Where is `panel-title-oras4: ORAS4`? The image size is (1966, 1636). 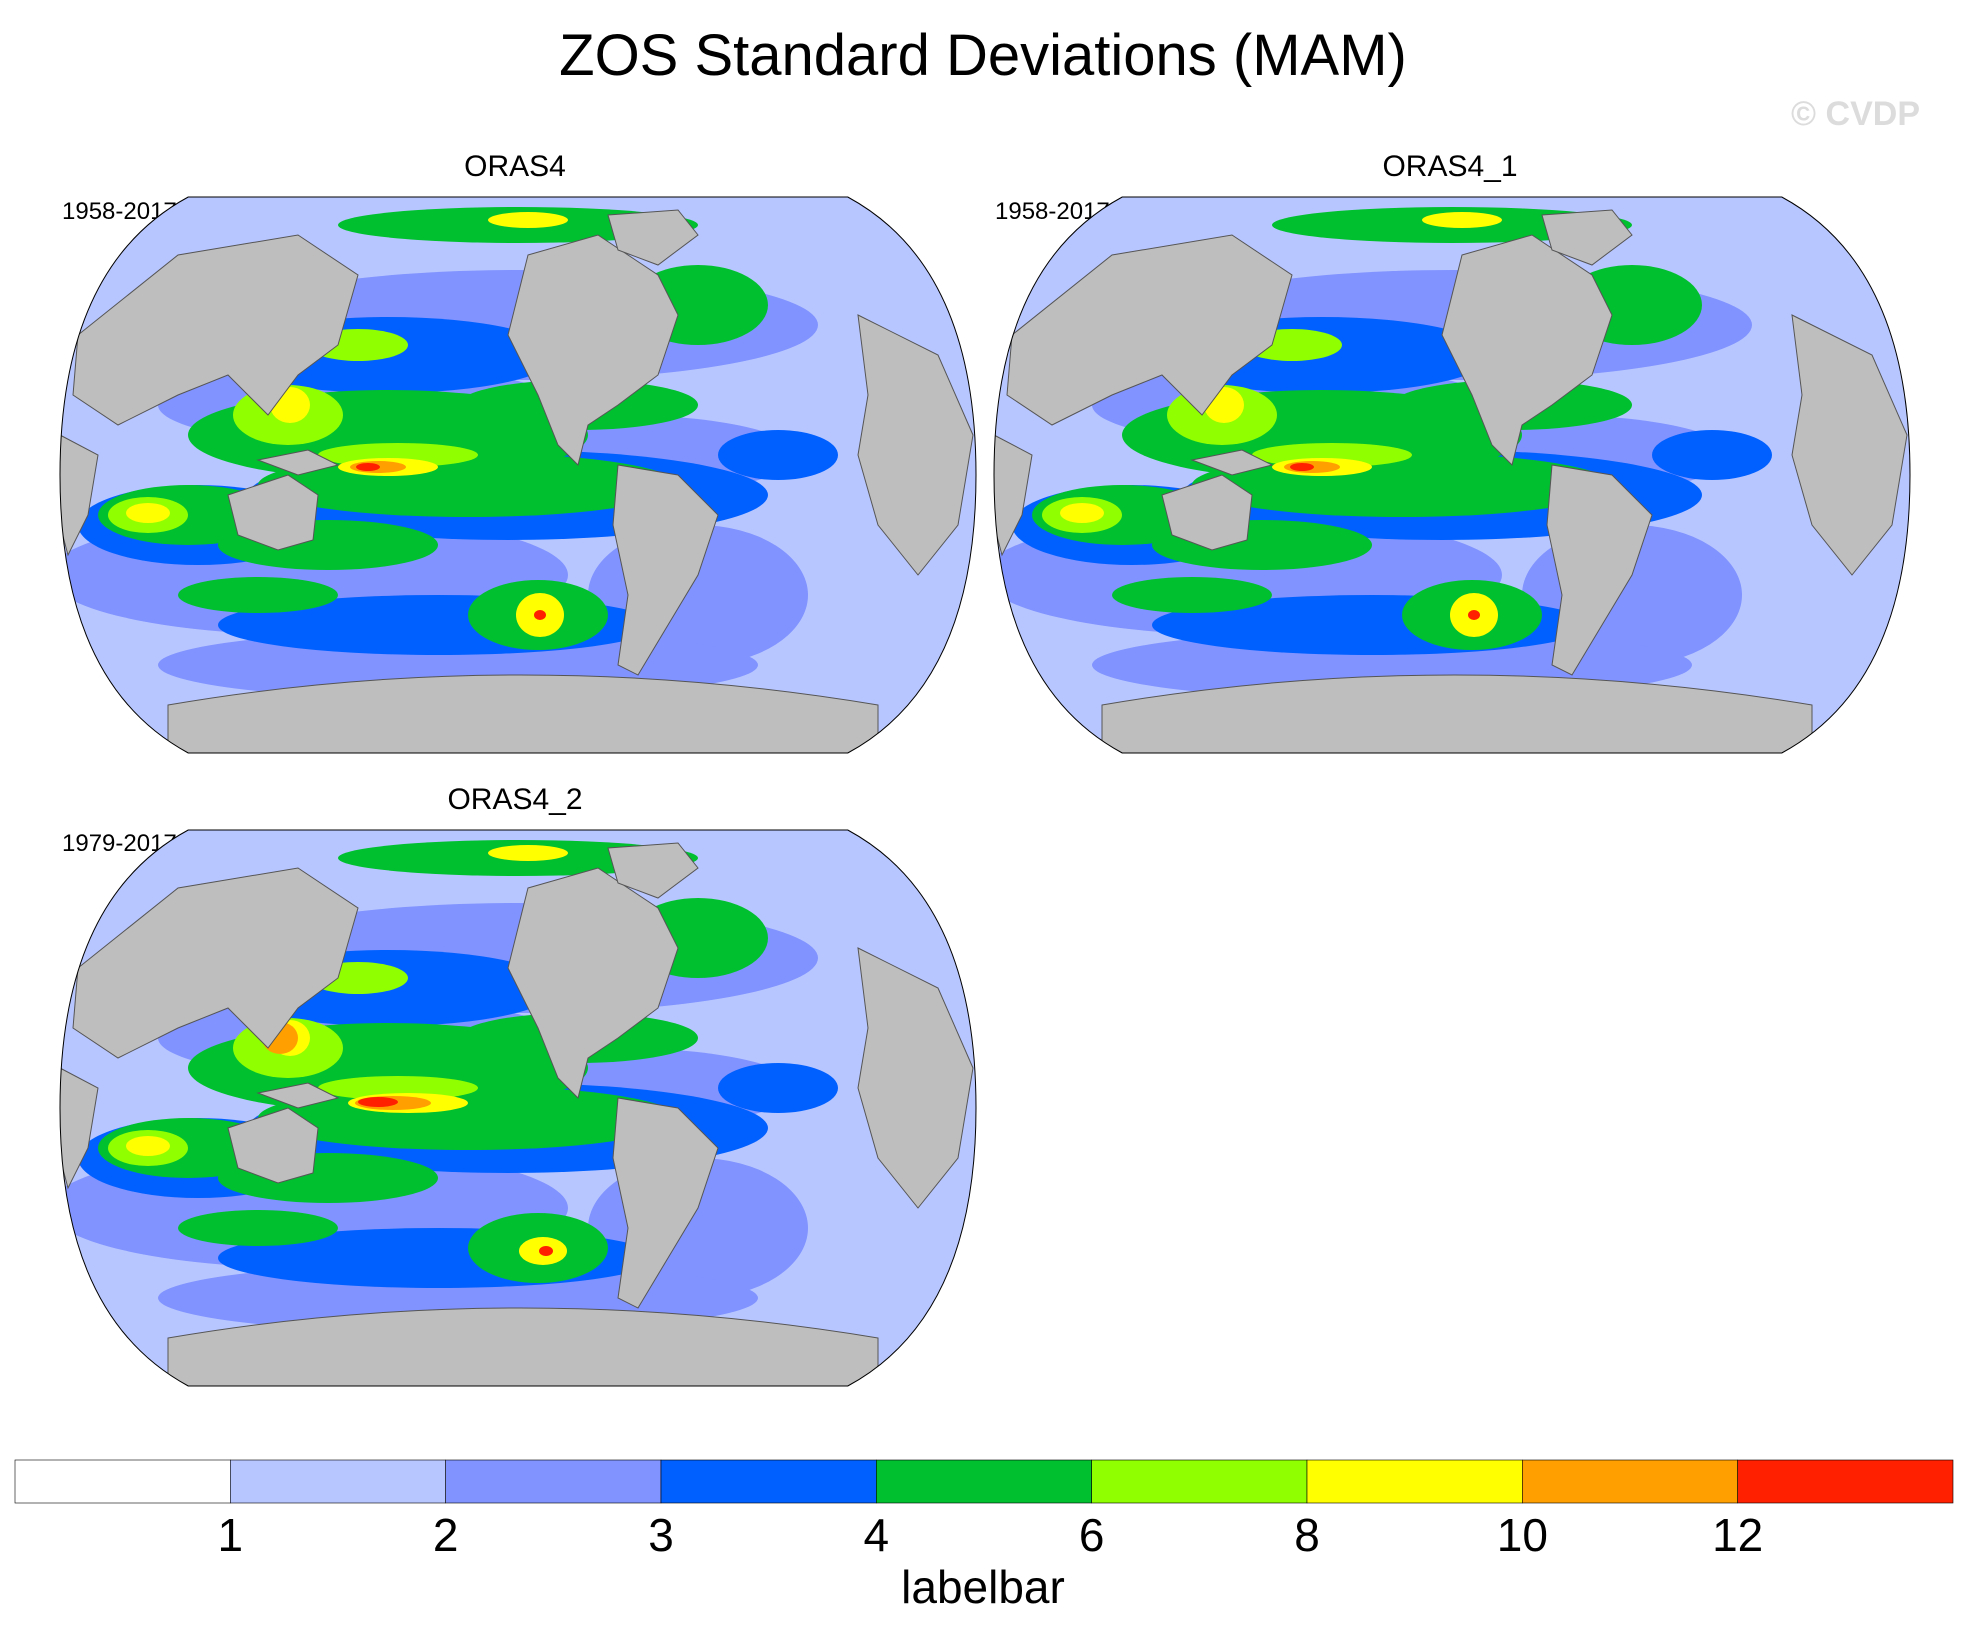 panel-title-oras4: ORAS4 is located at coordinates (515, 166).